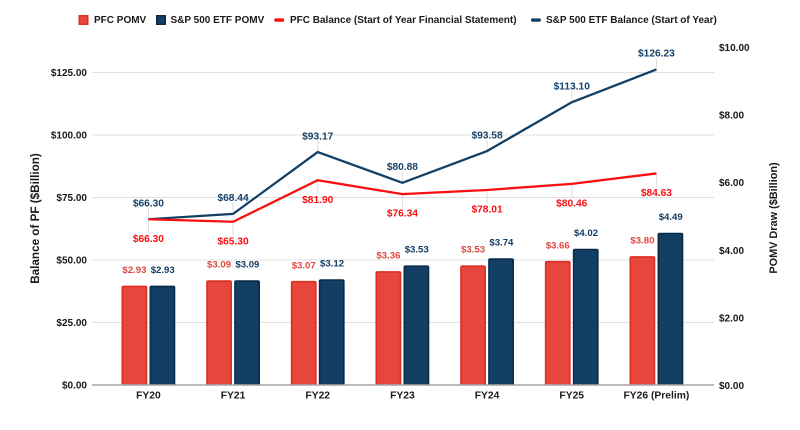 Image resolution: width=800 pixels, height=430 pixels. I want to click on svg-text: $126.23, so click(656, 54).